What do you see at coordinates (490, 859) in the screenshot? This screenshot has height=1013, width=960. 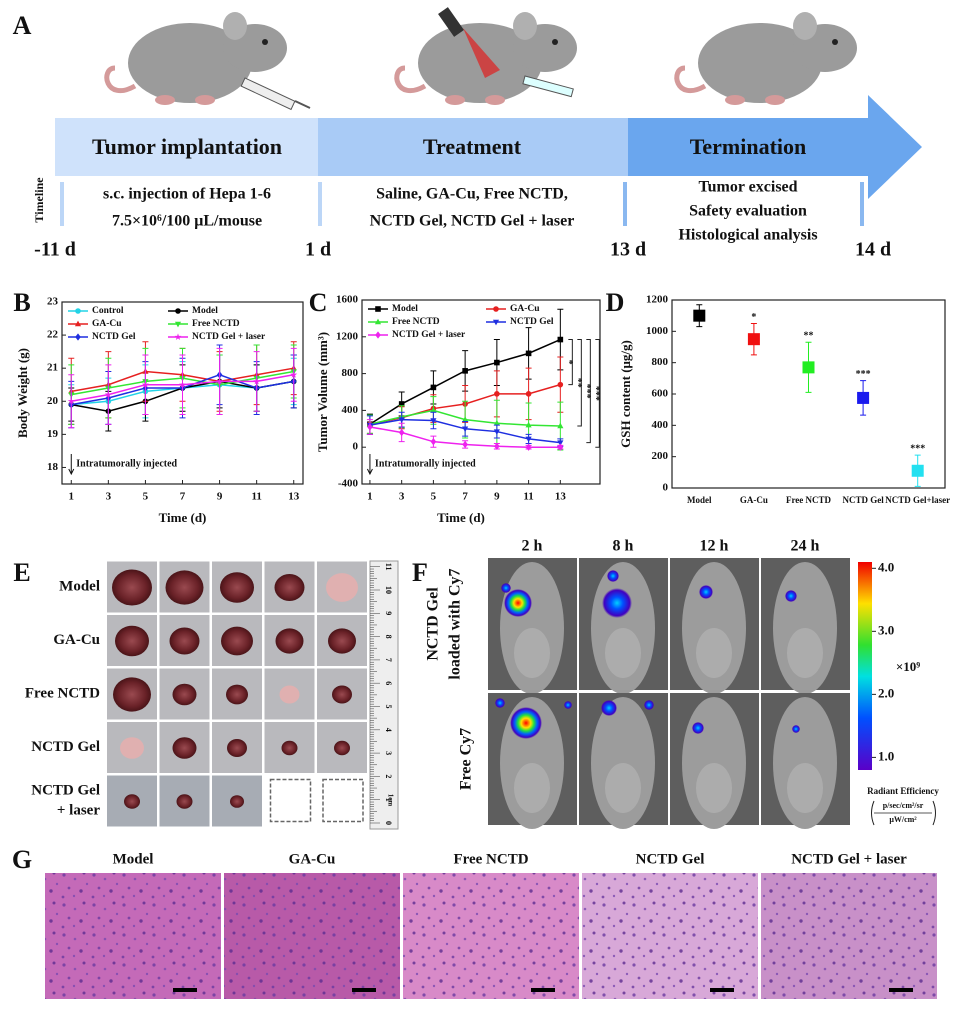 I see `group-label: Free NCTD` at bounding box center [490, 859].